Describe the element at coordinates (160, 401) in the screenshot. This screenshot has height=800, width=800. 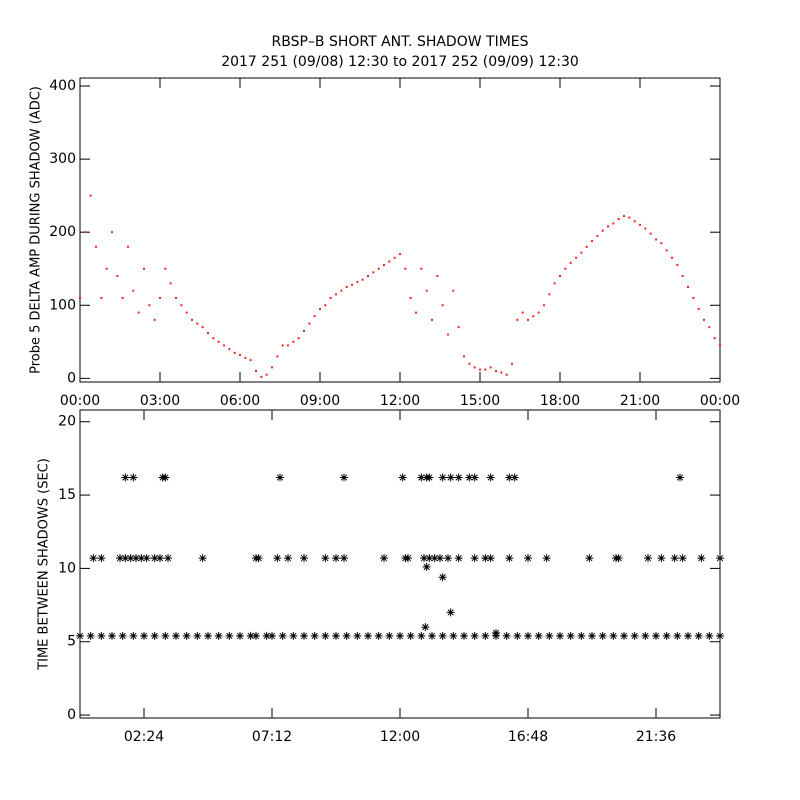
I see `x-tick-label: 03:00` at that location.